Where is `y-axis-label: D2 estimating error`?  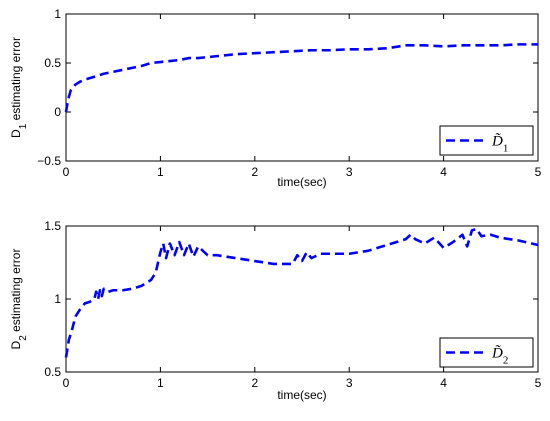 y-axis-label: D2 estimating error is located at coordinates (19, 299).